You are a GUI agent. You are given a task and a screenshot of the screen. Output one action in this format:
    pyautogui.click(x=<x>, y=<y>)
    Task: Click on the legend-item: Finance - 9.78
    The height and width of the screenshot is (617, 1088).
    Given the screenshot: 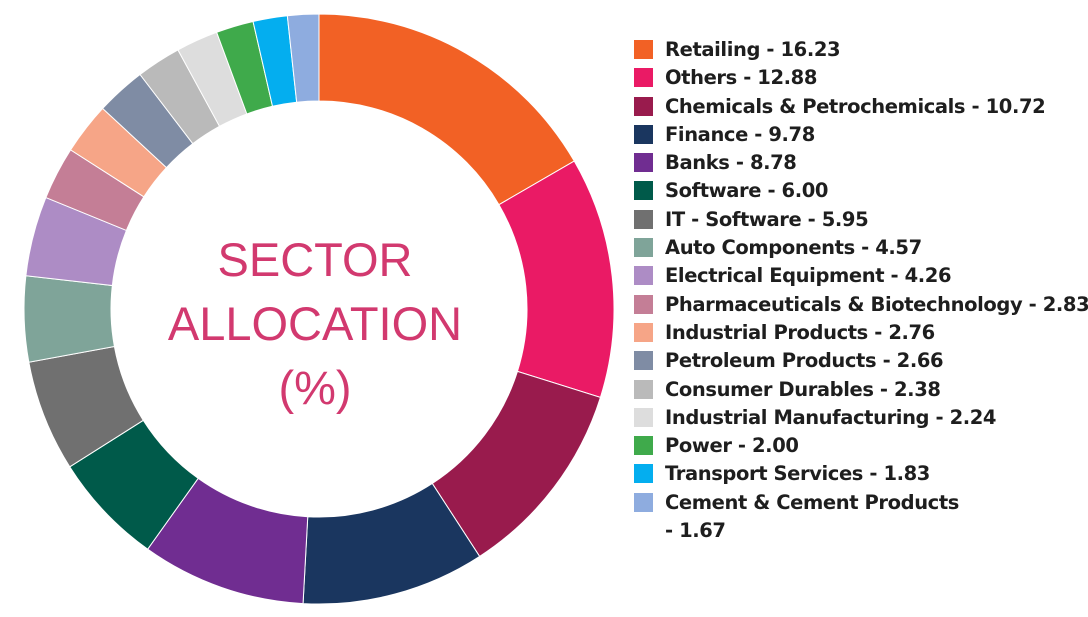 What is the action you would take?
    pyautogui.click(x=854, y=135)
    